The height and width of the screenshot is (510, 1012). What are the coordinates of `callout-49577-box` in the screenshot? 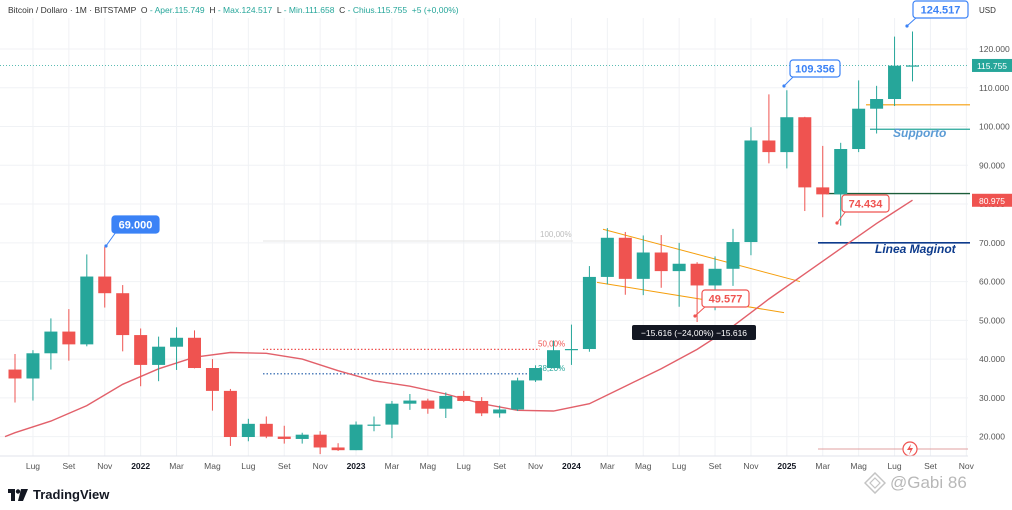 It's located at (725, 298).